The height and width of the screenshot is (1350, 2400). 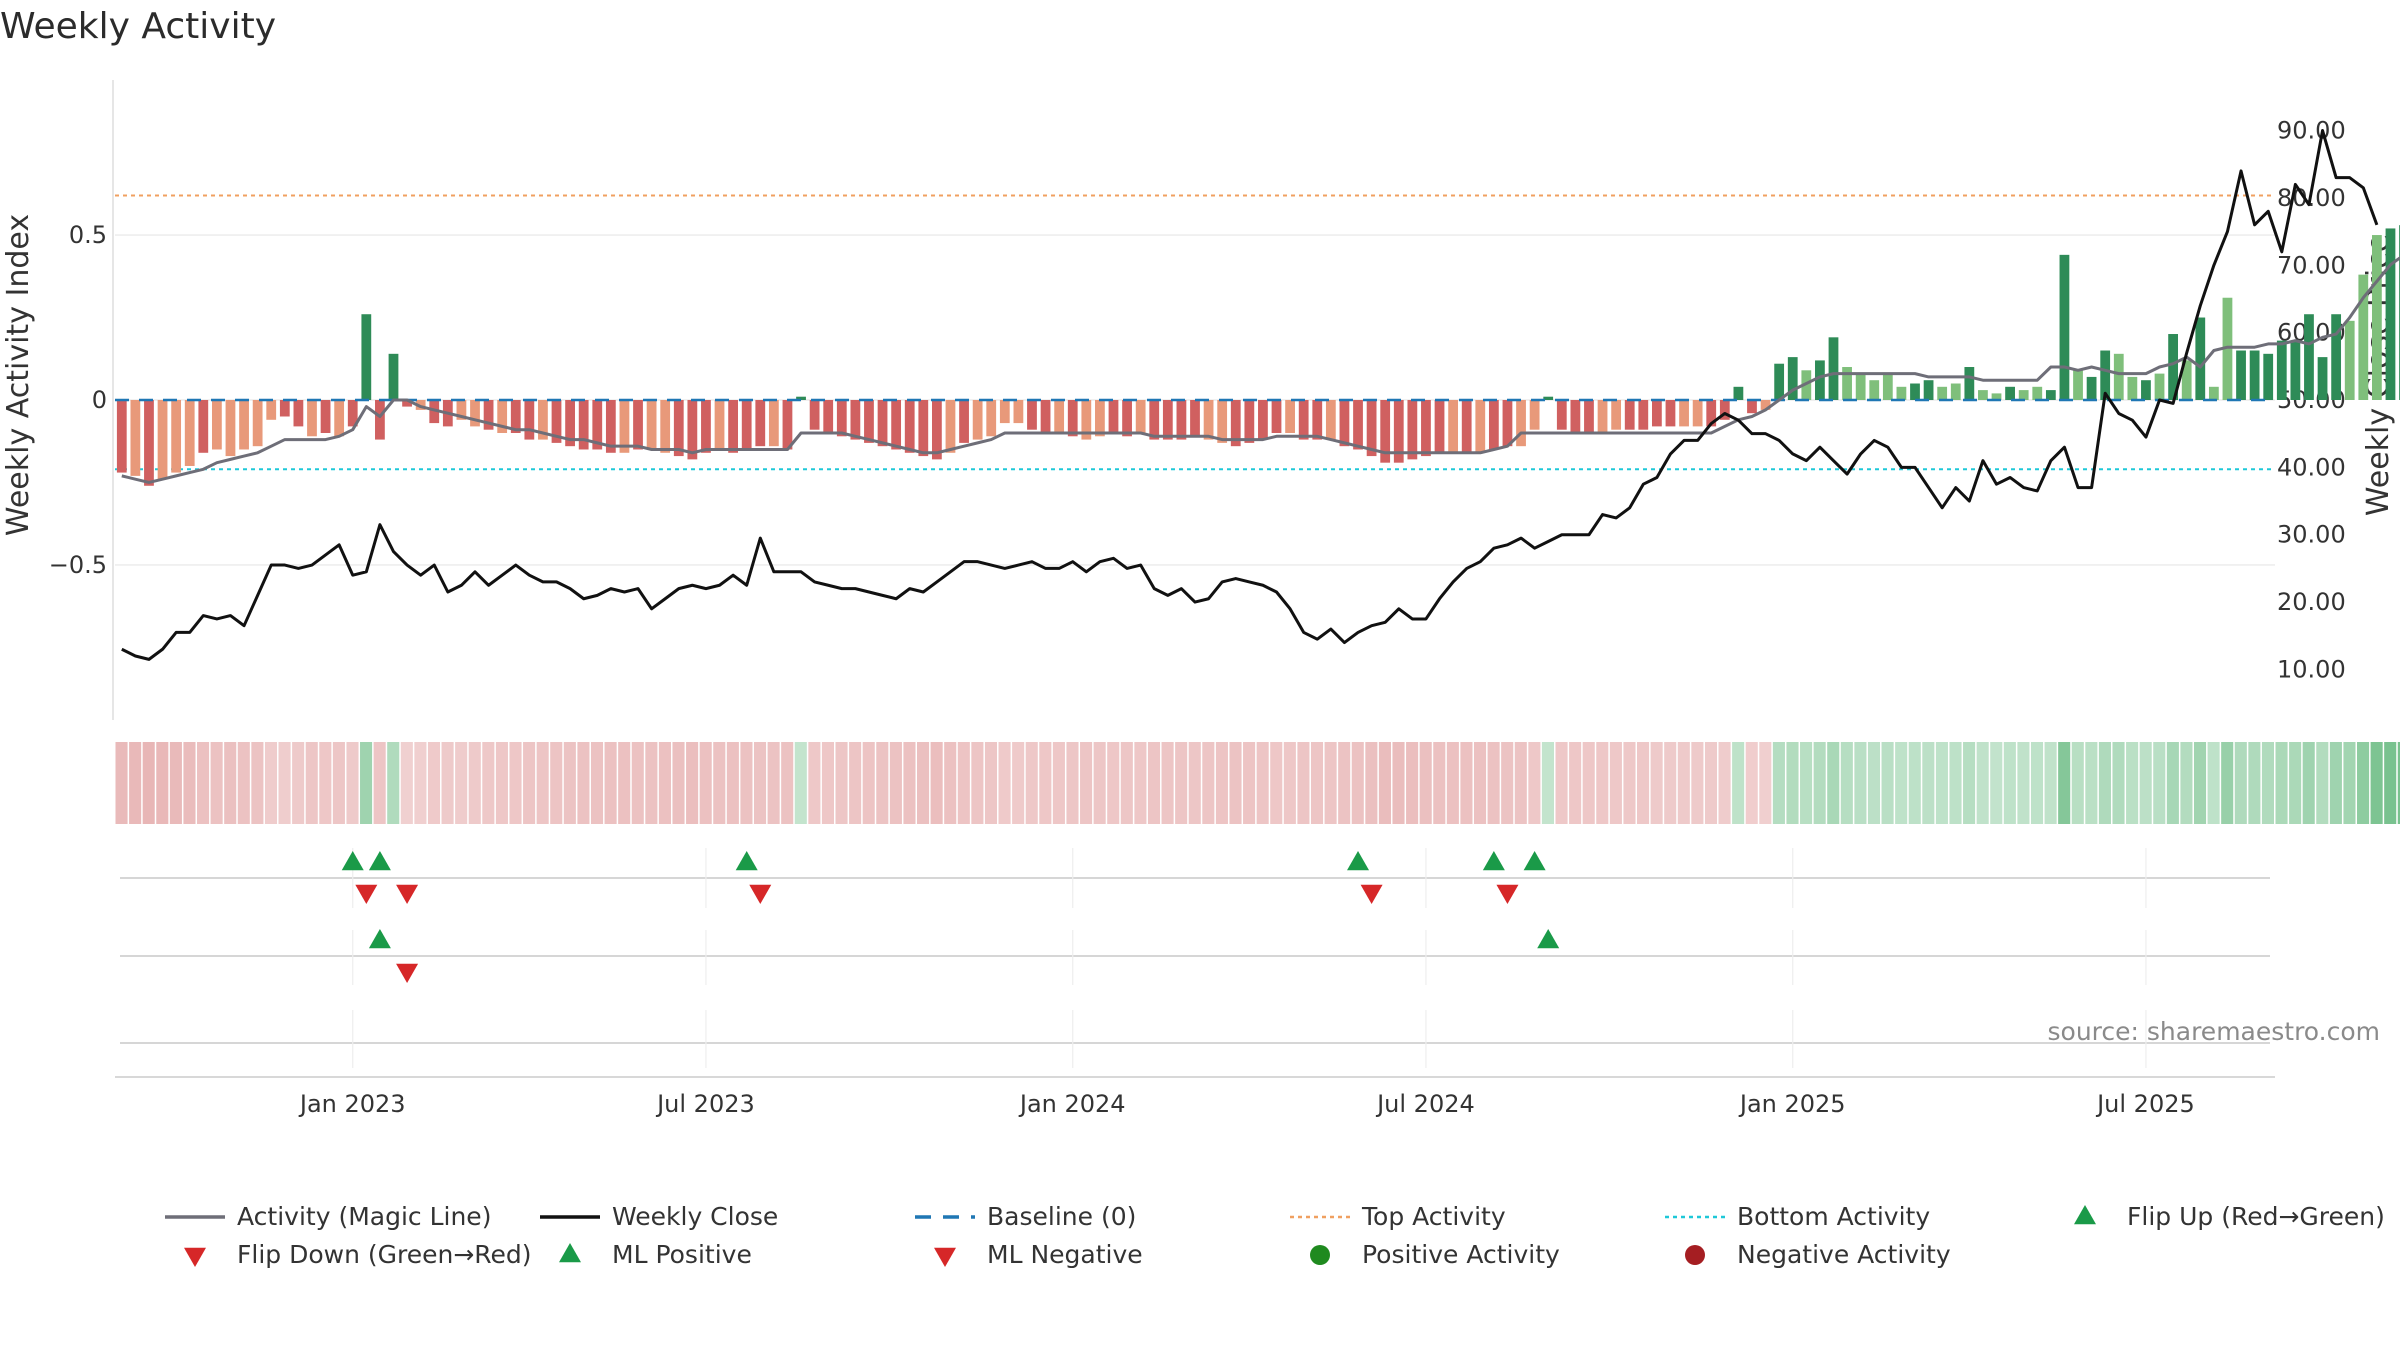 What do you see at coordinates (78, 565) in the screenshot?
I see `y-tick-label: −0.5` at bounding box center [78, 565].